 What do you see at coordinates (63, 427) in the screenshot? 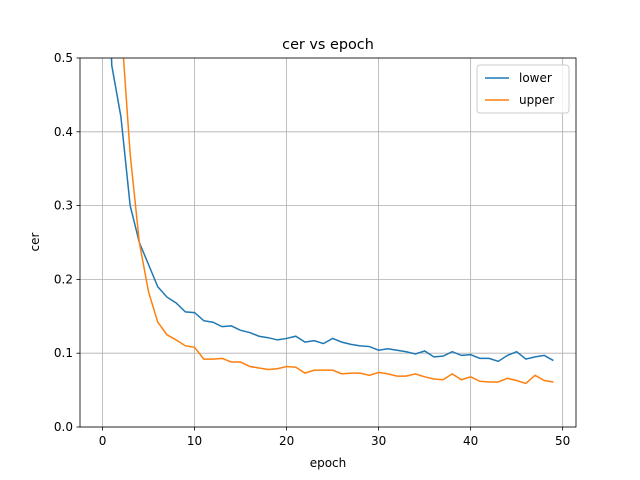
I see `y-tick-label: 0.0` at bounding box center [63, 427].